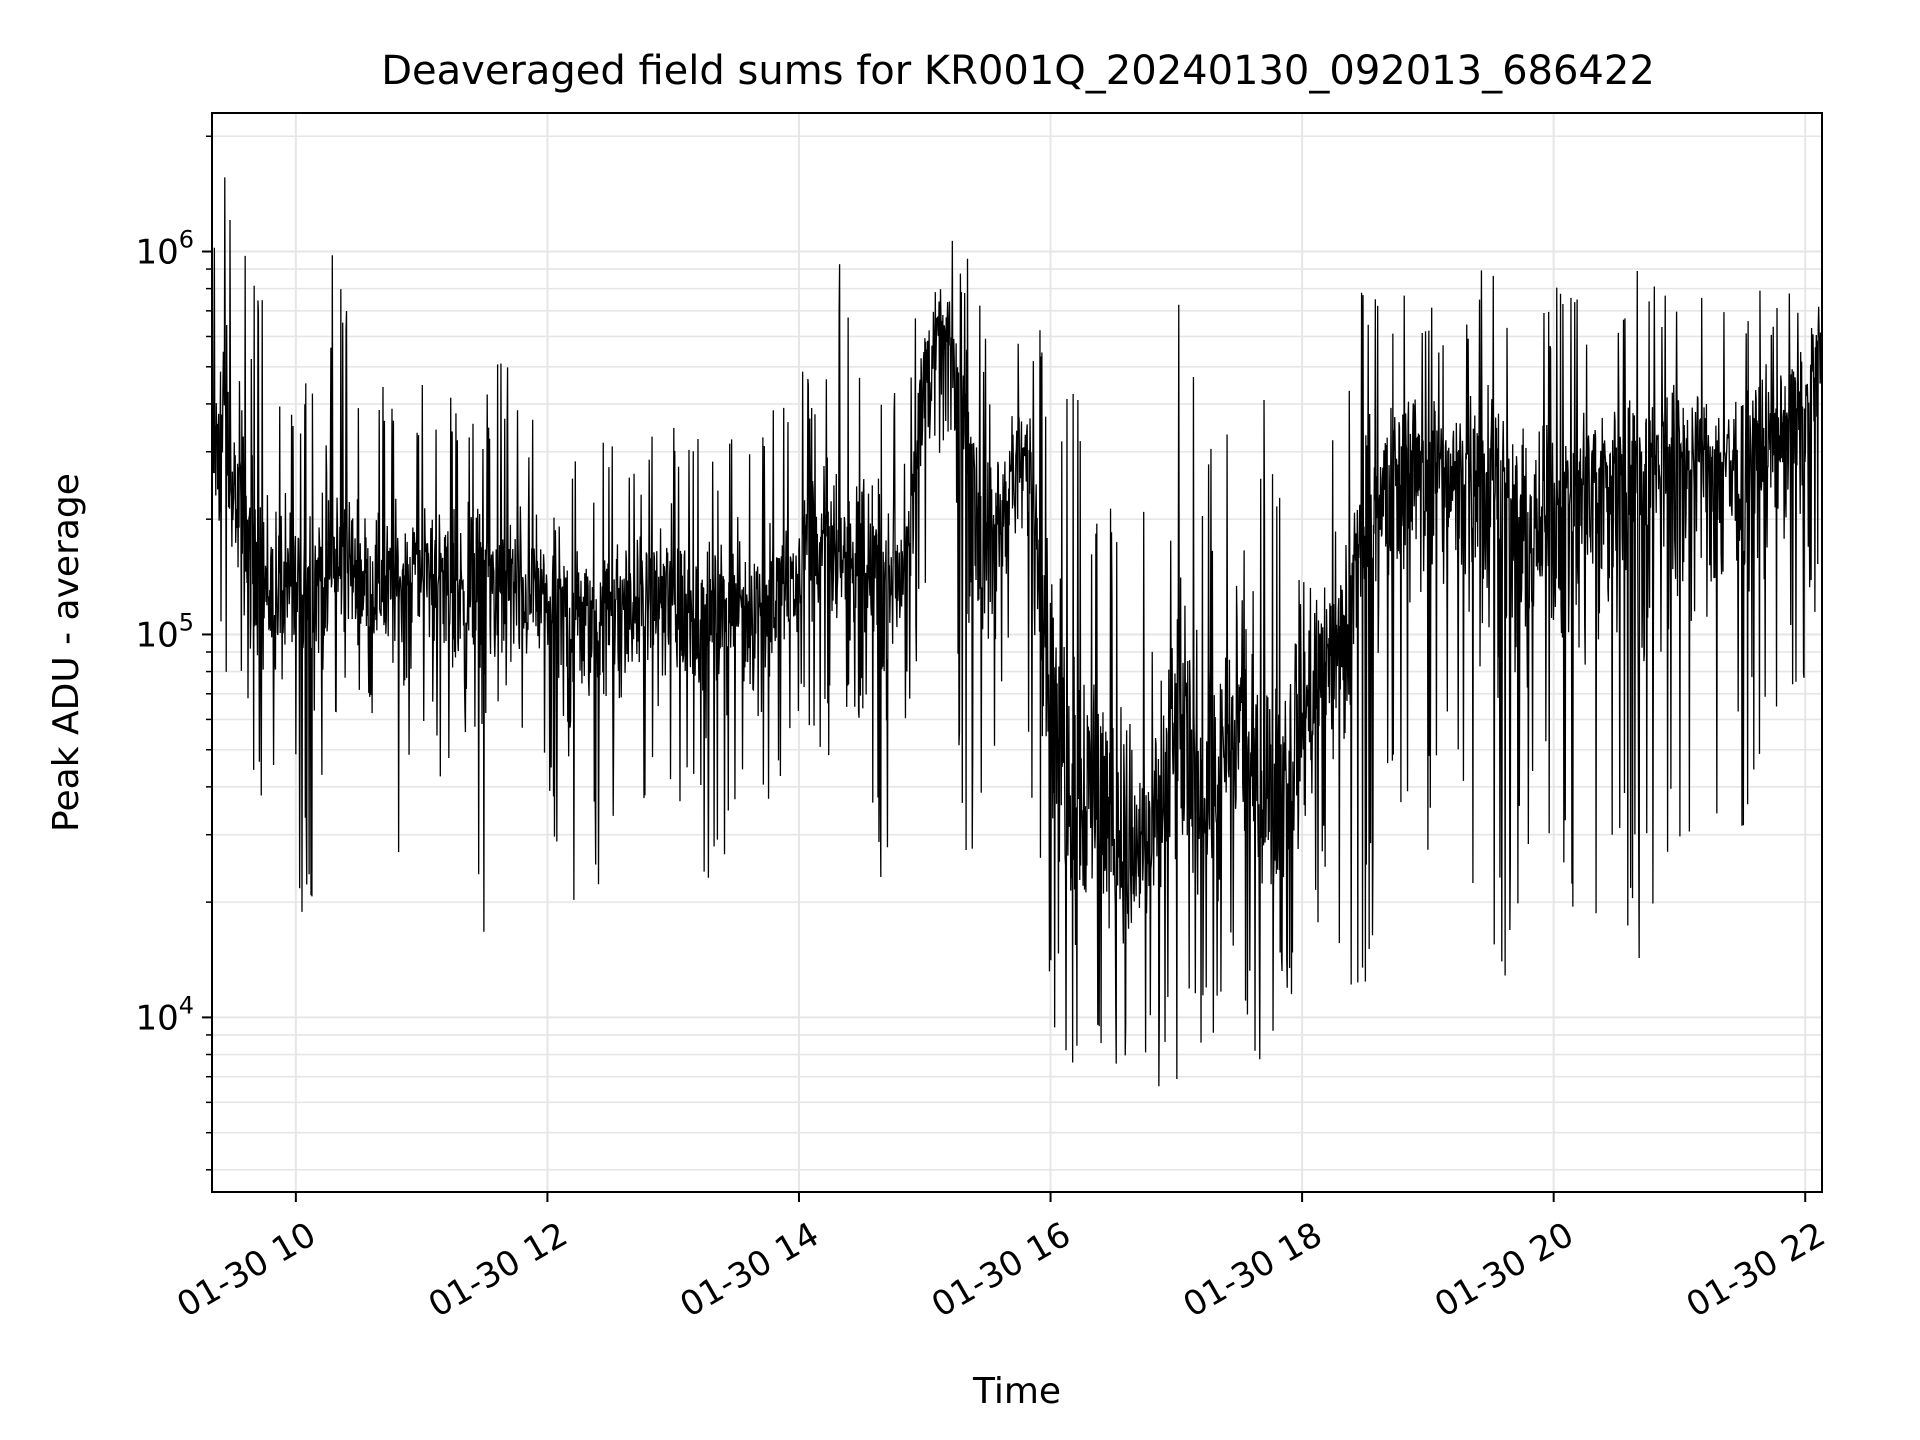 The image size is (1920, 1440). What do you see at coordinates (1253, 1270) in the screenshot?
I see `x-tick-label: 01-30 18` at bounding box center [1253, 1270].